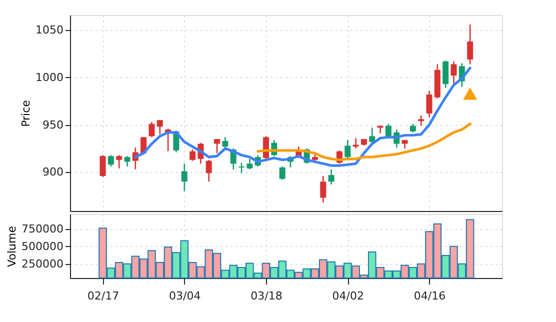 The width and height of the screenshot is (556, 322). I want to click on line-series, so click(364, 142).